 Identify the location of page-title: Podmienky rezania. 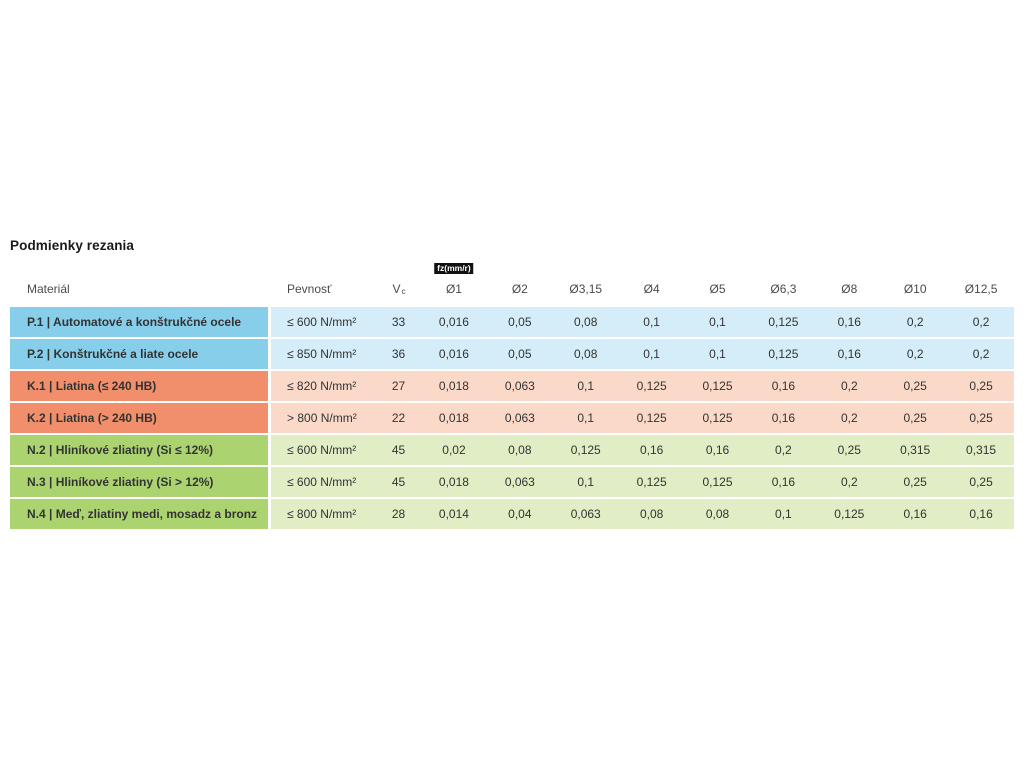
(72, 245).